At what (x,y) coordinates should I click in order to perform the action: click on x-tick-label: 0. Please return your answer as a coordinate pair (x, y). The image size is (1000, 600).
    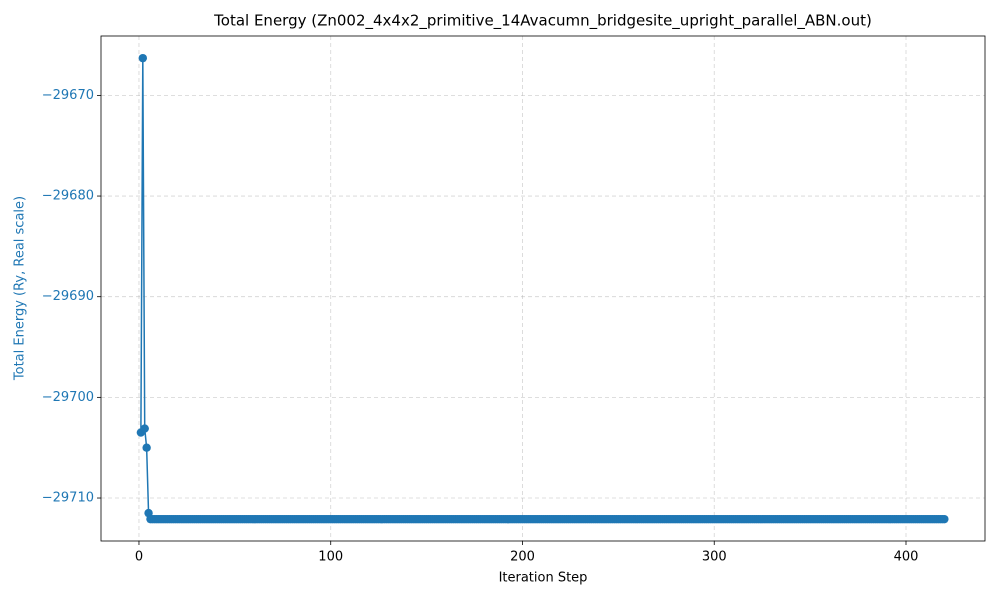
    Looking at the image, I should click on (139, 557).